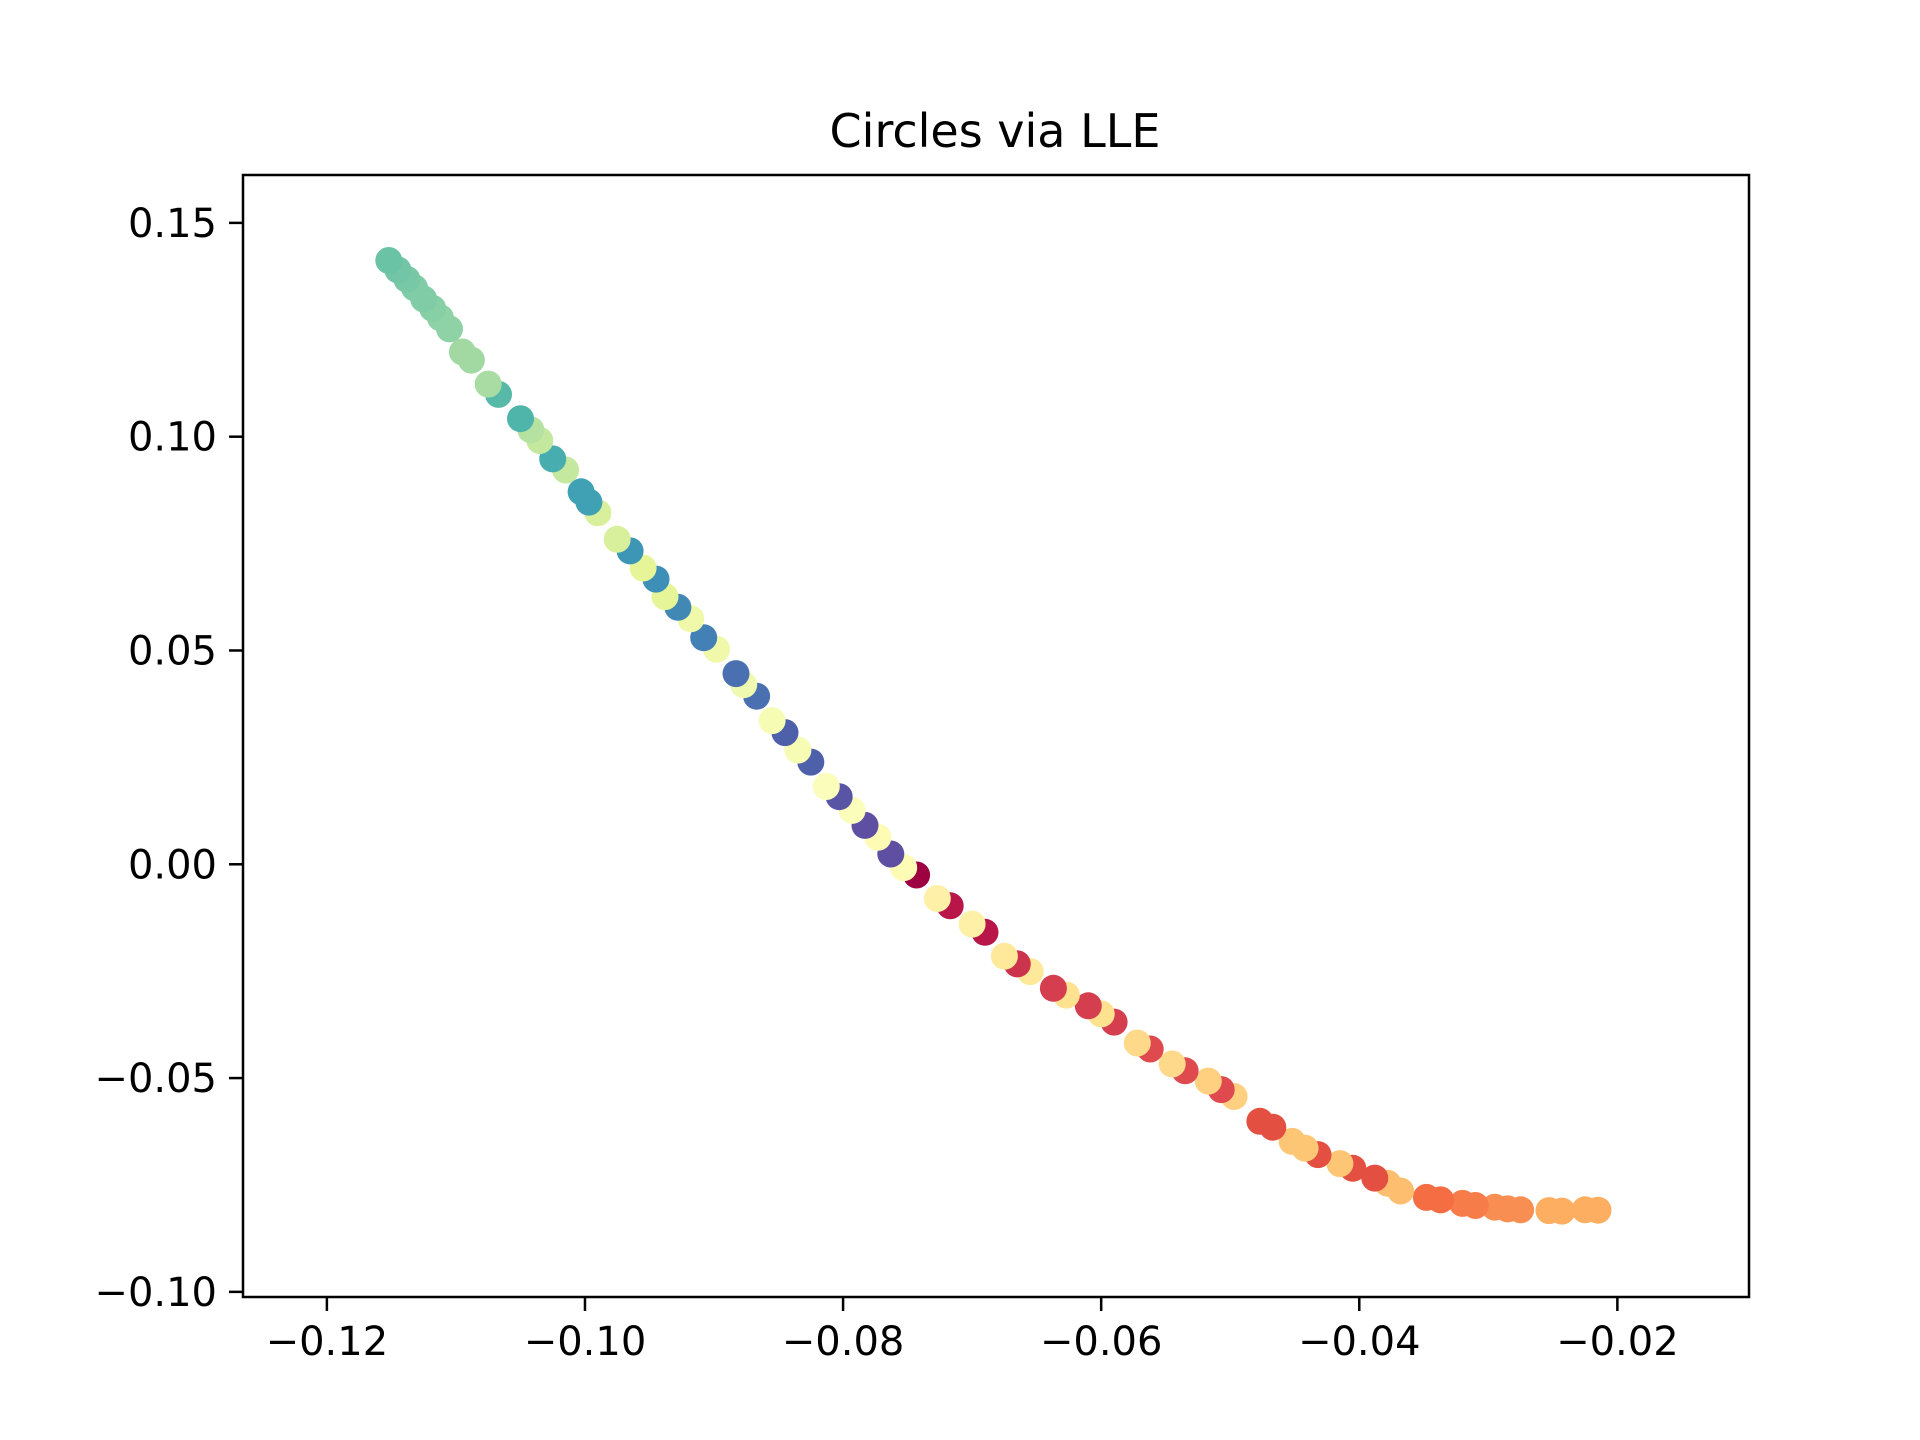 This screenshot has height=1440, width=1920. I want to click on chart-title: Circles via LLE, so click(995, 131).